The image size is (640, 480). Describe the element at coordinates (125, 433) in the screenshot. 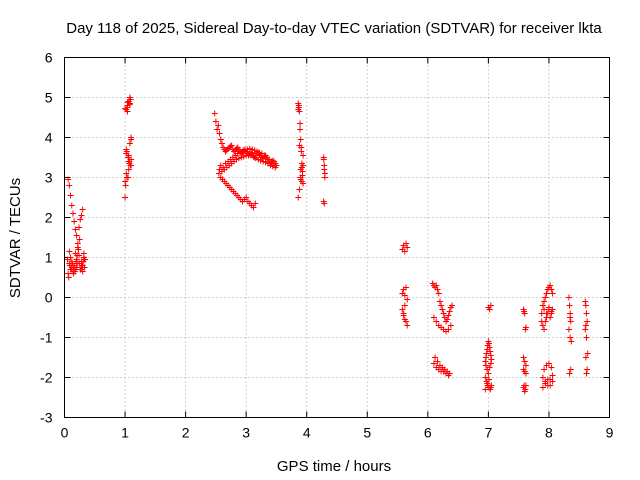

I see `x-tick-label: 1` at that location.